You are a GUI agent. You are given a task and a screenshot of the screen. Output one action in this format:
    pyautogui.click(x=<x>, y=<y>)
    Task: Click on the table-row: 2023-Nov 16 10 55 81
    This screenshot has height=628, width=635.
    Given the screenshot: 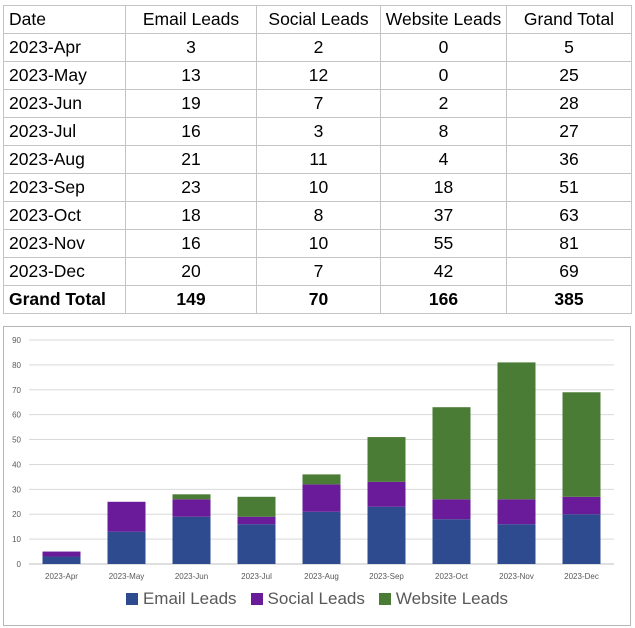 What is the action you would take?
    pyautogui.click(x=317, y=243)
    